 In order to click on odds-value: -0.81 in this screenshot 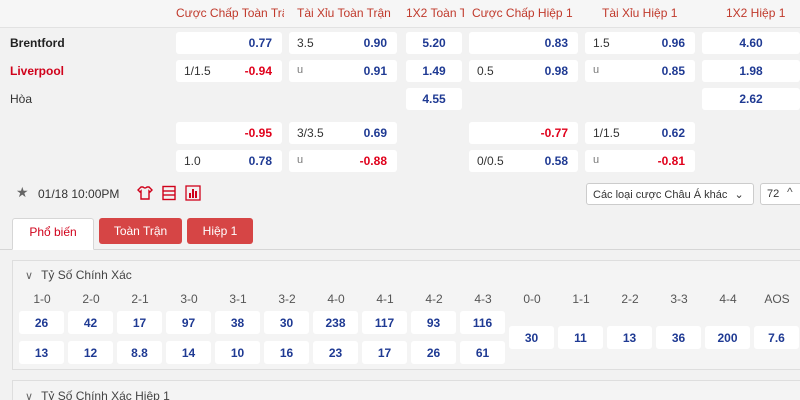, I will do `click(671, 161)`.